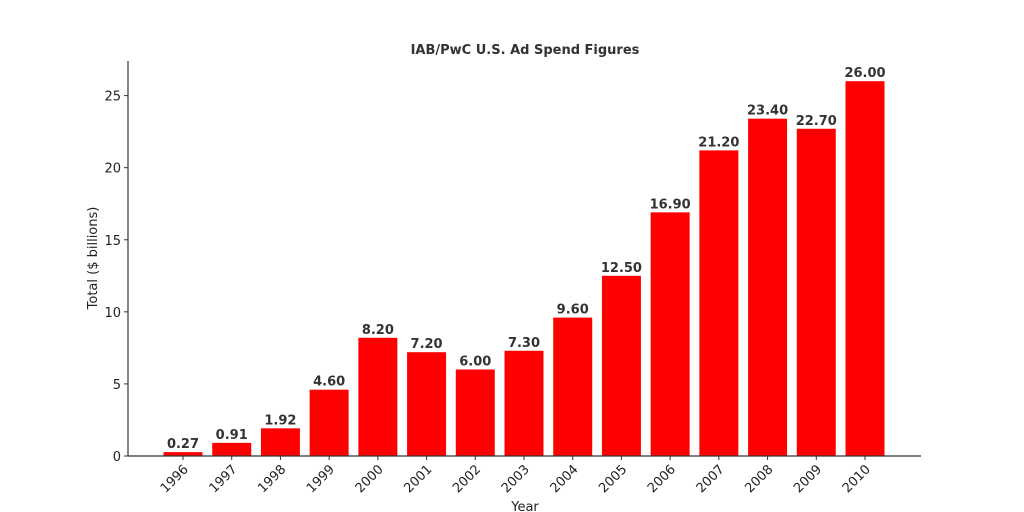 This screenshot has width=1024, height=512. Describe the element at coordinates (816, 292) in the screenshot. I see `bar-2009` at that location.